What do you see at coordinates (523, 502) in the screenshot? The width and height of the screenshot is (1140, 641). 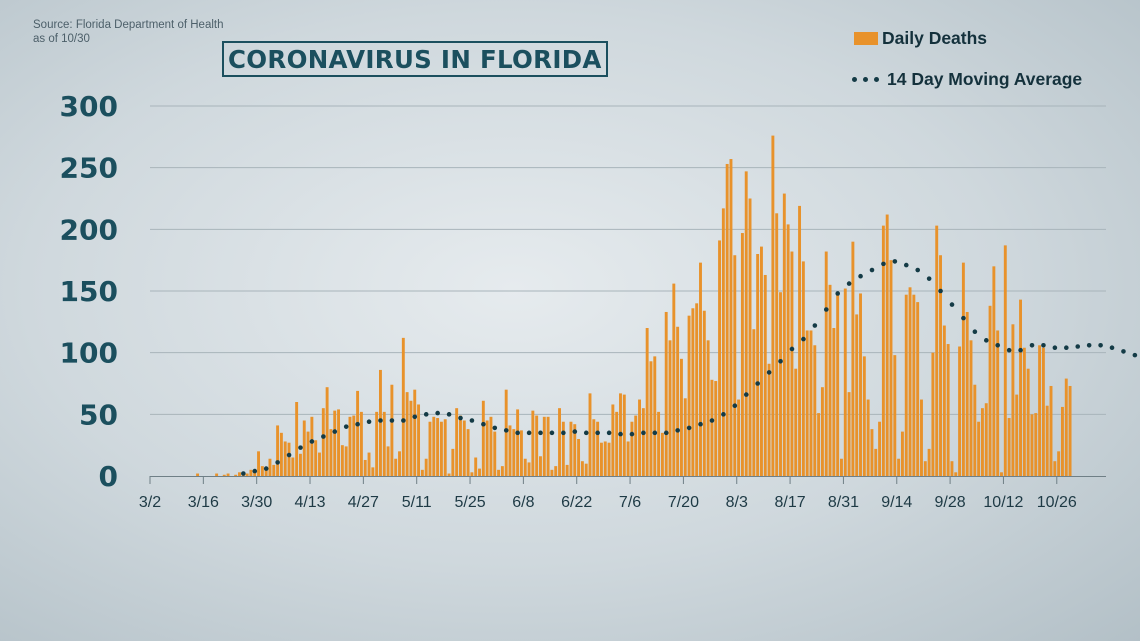 I see `x-tick-label: 6/8` at bounding box center [523, 502].